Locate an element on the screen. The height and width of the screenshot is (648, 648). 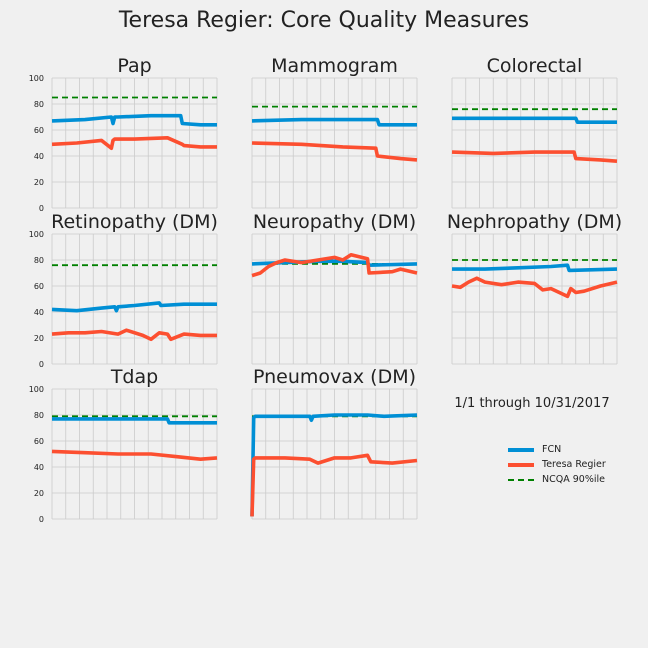
grid-neuropathy-dm is located at coordinates (334, 299).